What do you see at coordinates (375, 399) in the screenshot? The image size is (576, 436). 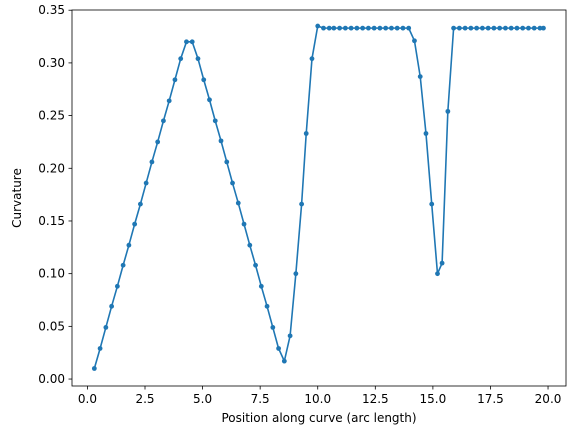 I see `x-tick-label: 12.5` at bounding box center [375, 399].